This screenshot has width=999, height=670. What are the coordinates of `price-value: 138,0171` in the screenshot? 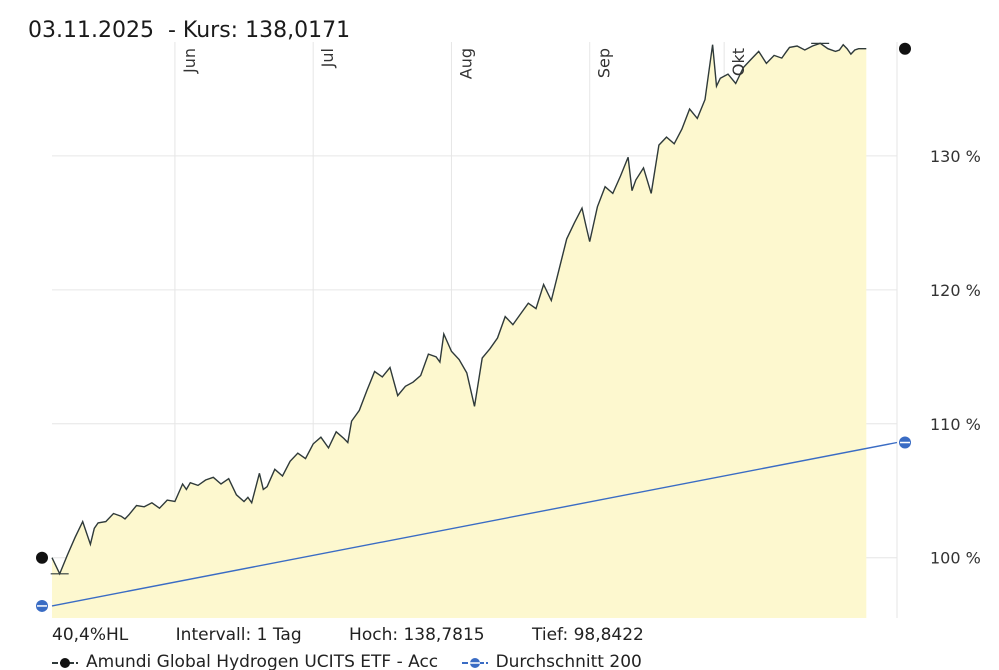 It's located at (298, 30).